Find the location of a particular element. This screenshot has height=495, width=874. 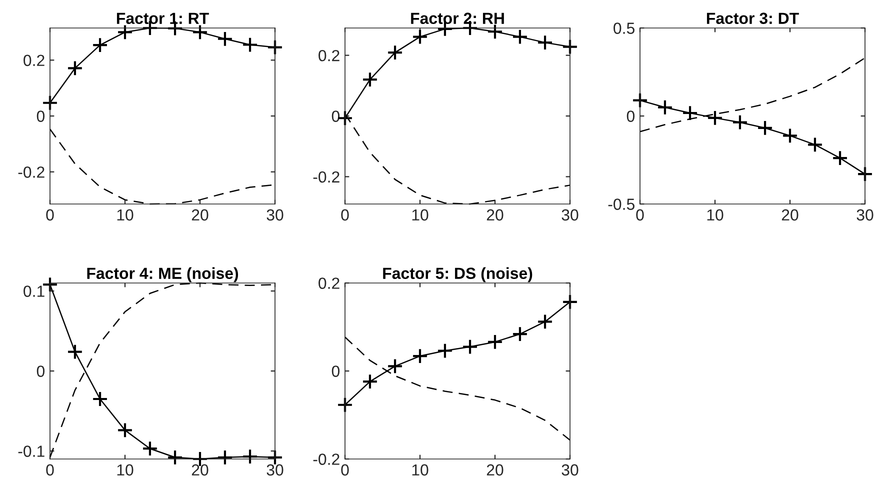

chart-title: Factor 3: DT is located at coordinates (752, 18).